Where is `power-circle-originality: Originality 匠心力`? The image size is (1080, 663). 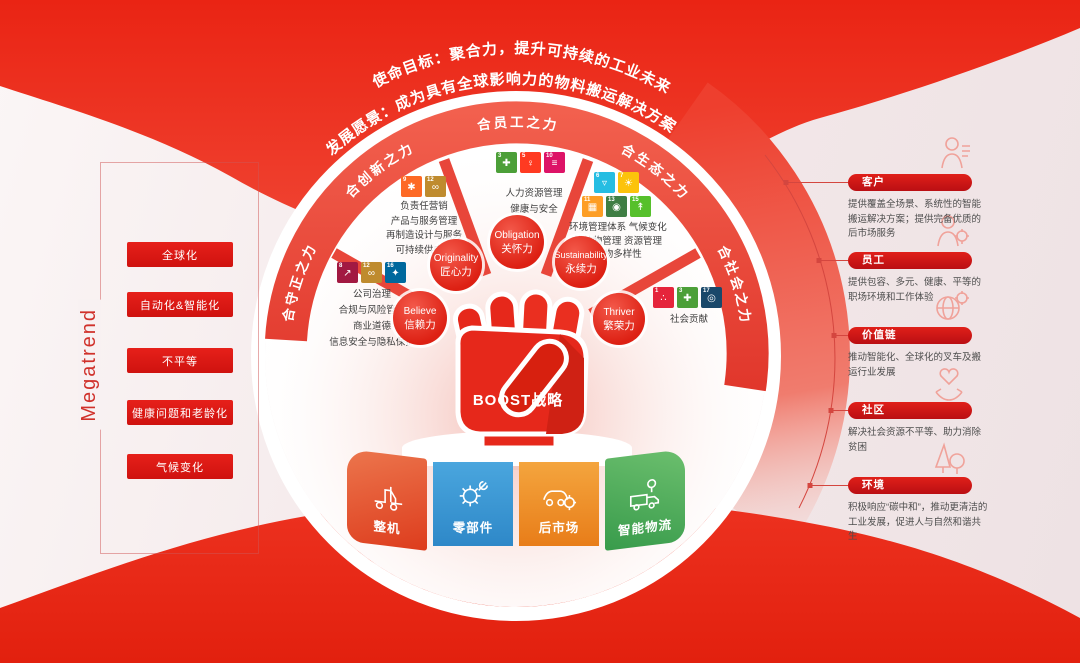
power-circle-originality: Originality 匠心力 is located at coordinates (456, 265).